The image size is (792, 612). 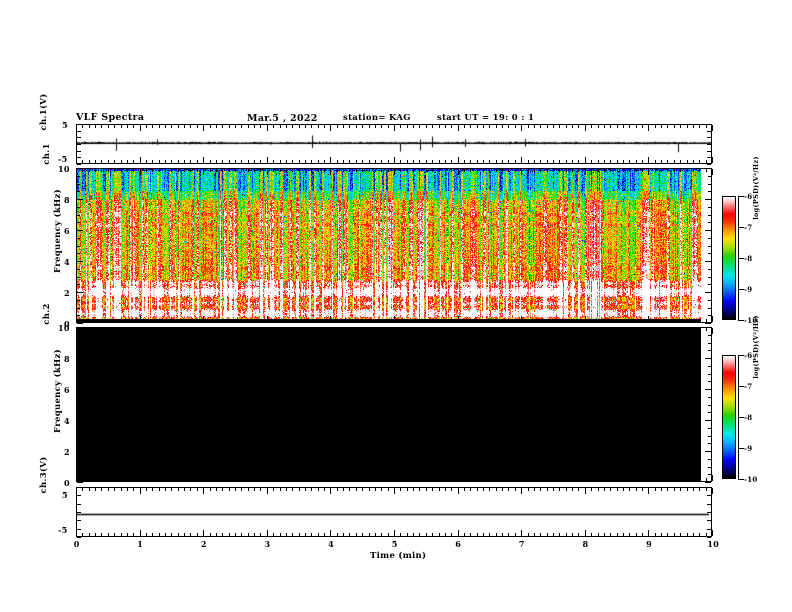 What do you see at coordinates (47, 314) in the screenshot?
I see `ch2-spec-axis-label-ch: ch.2` at bounding box center [47, 314].